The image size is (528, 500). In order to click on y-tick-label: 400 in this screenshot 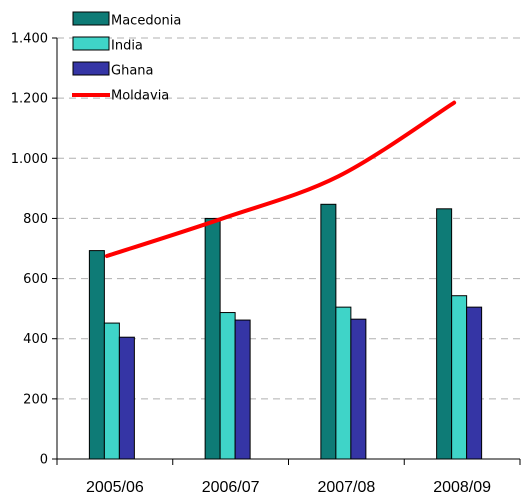, I will do `click(35, 339)`.